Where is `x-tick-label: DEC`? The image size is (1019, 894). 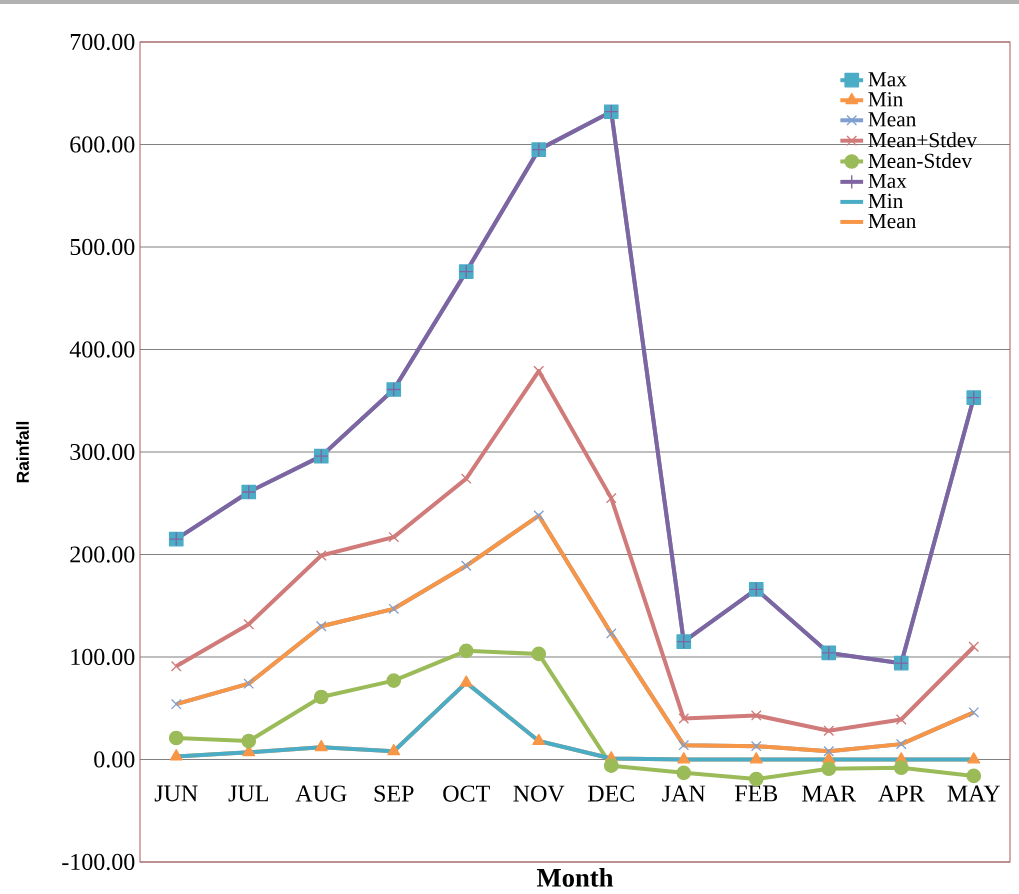
x-tick-label: DEC is located at coordinates (610, 793).